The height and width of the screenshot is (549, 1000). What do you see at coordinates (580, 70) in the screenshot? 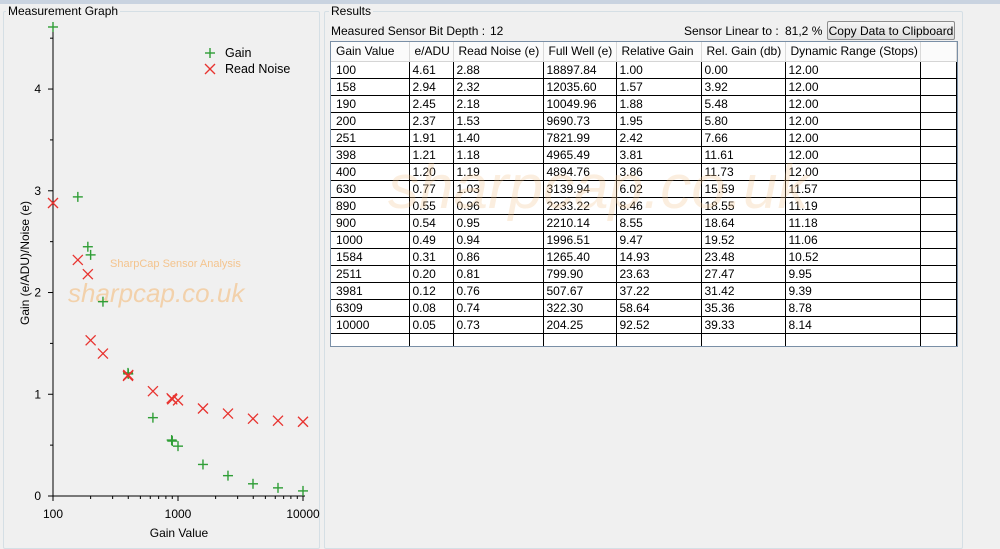
I see `table-cell: 18897.84` at bounding box center [580, 70].